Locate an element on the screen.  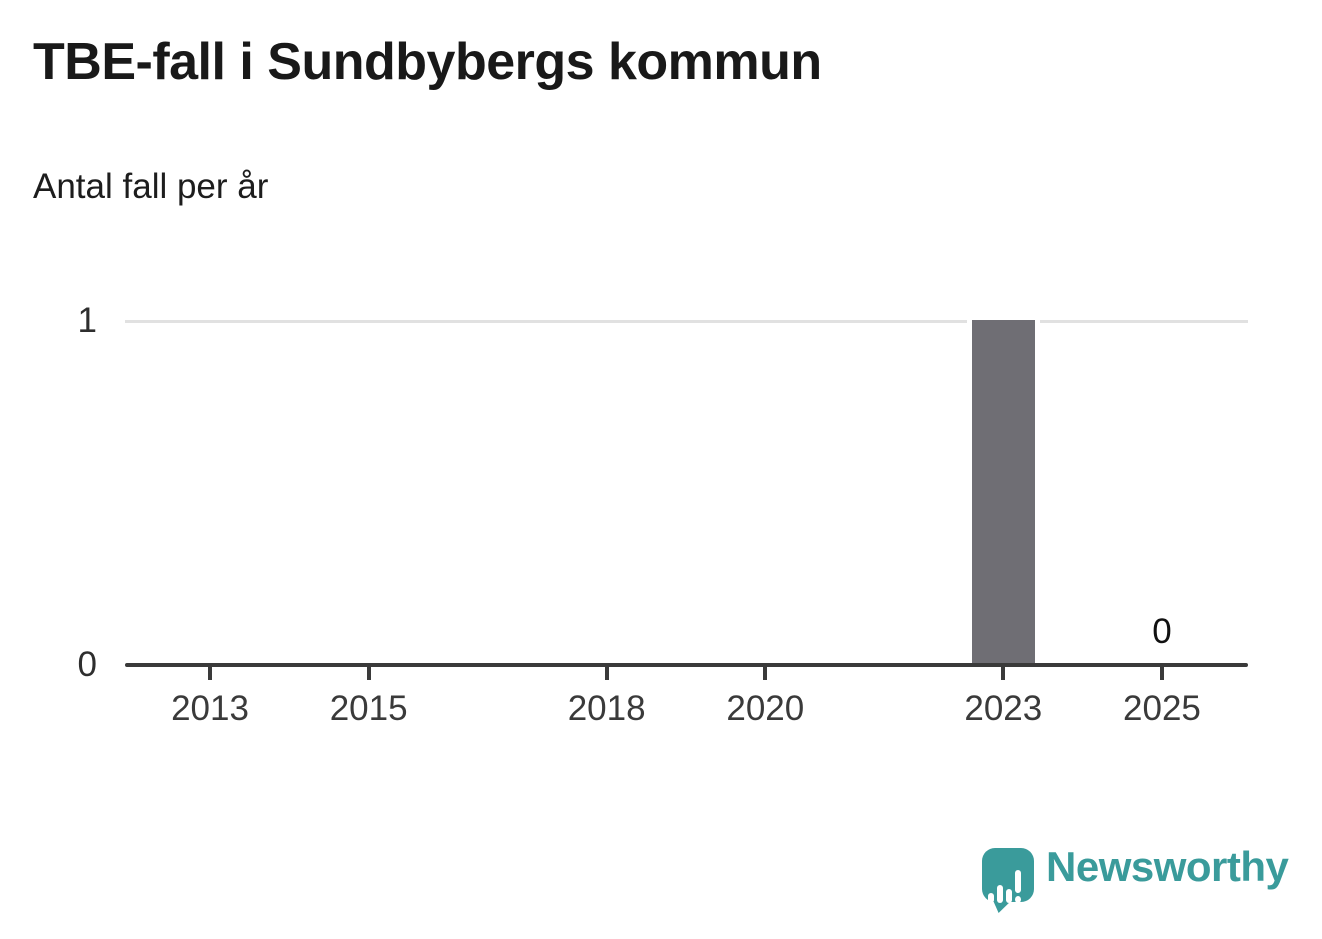
newsworthy-speech-bubble-bar-chart-icon is located at coordinates (1008, 880).